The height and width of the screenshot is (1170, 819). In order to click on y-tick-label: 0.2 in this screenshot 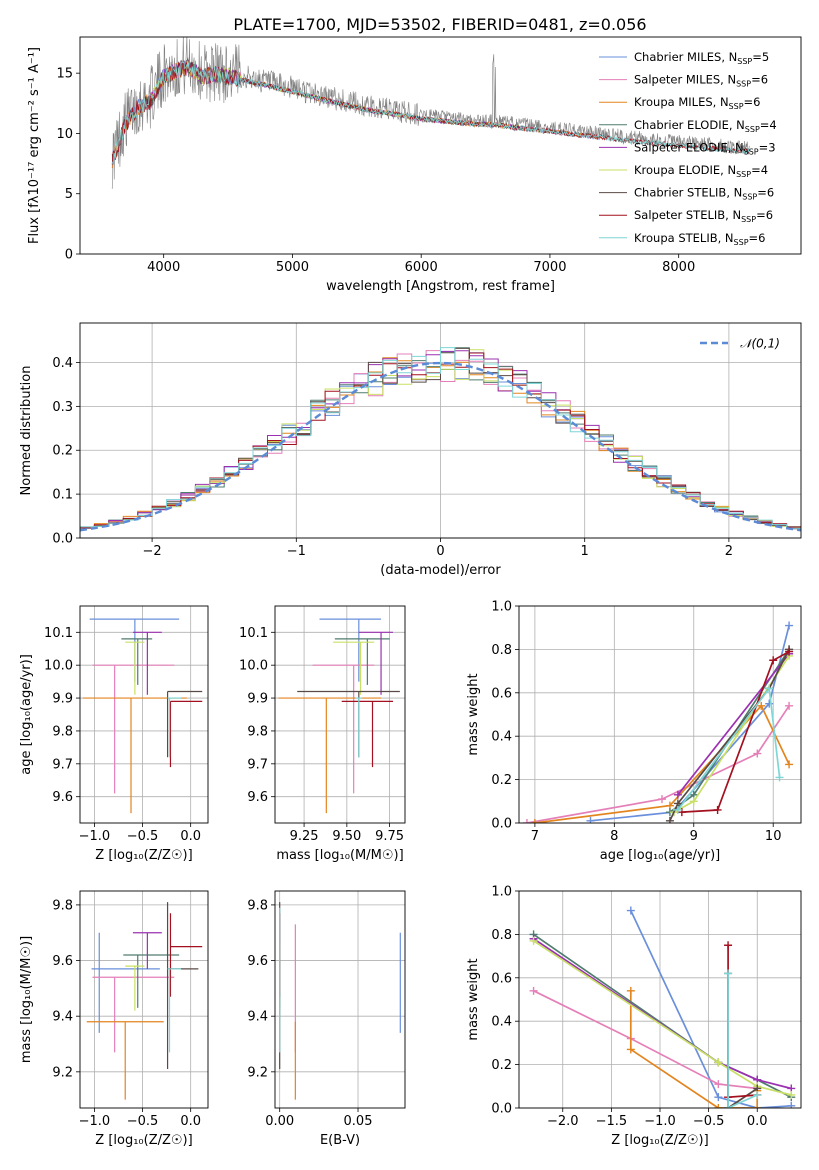, I will do `click(501, 780)`.